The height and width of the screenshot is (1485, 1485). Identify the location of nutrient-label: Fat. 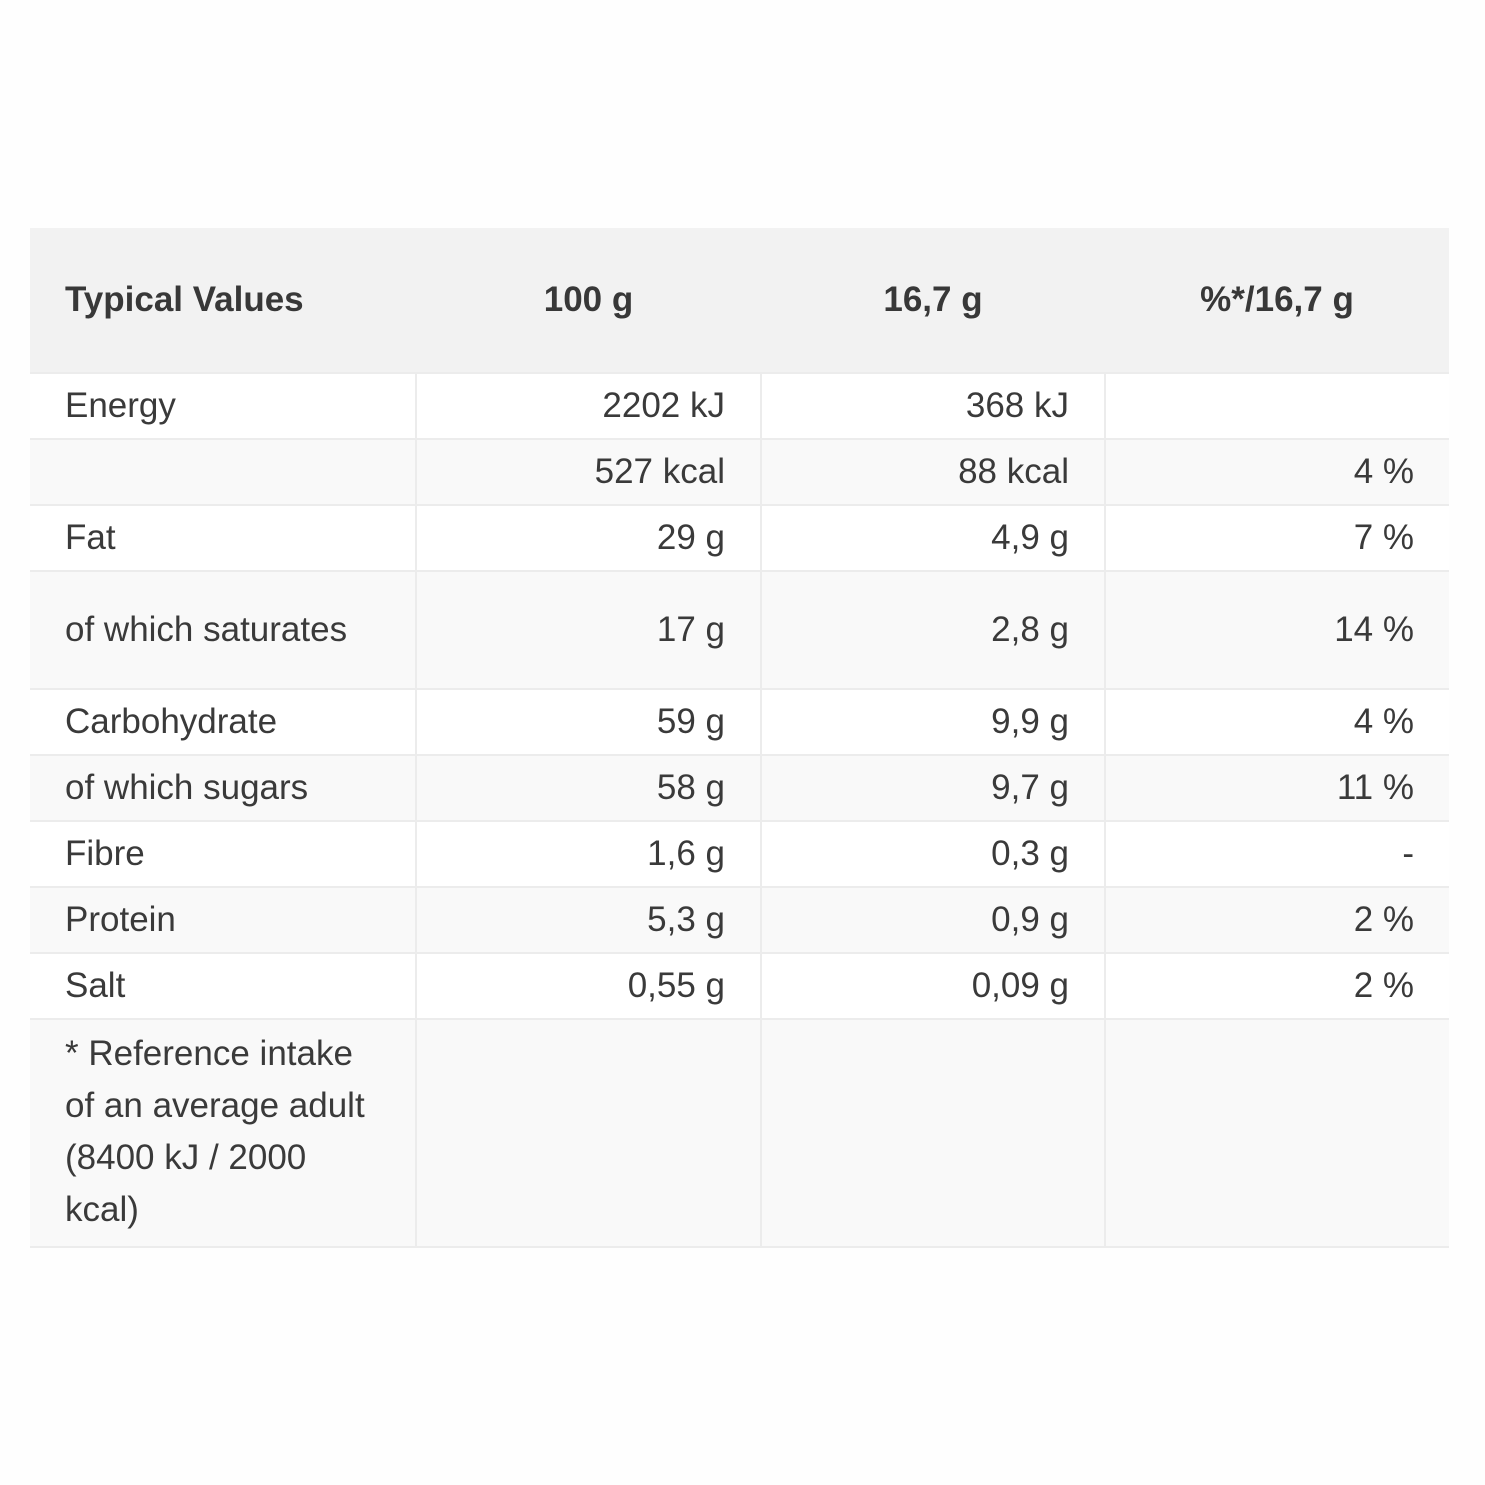
(223, 537).